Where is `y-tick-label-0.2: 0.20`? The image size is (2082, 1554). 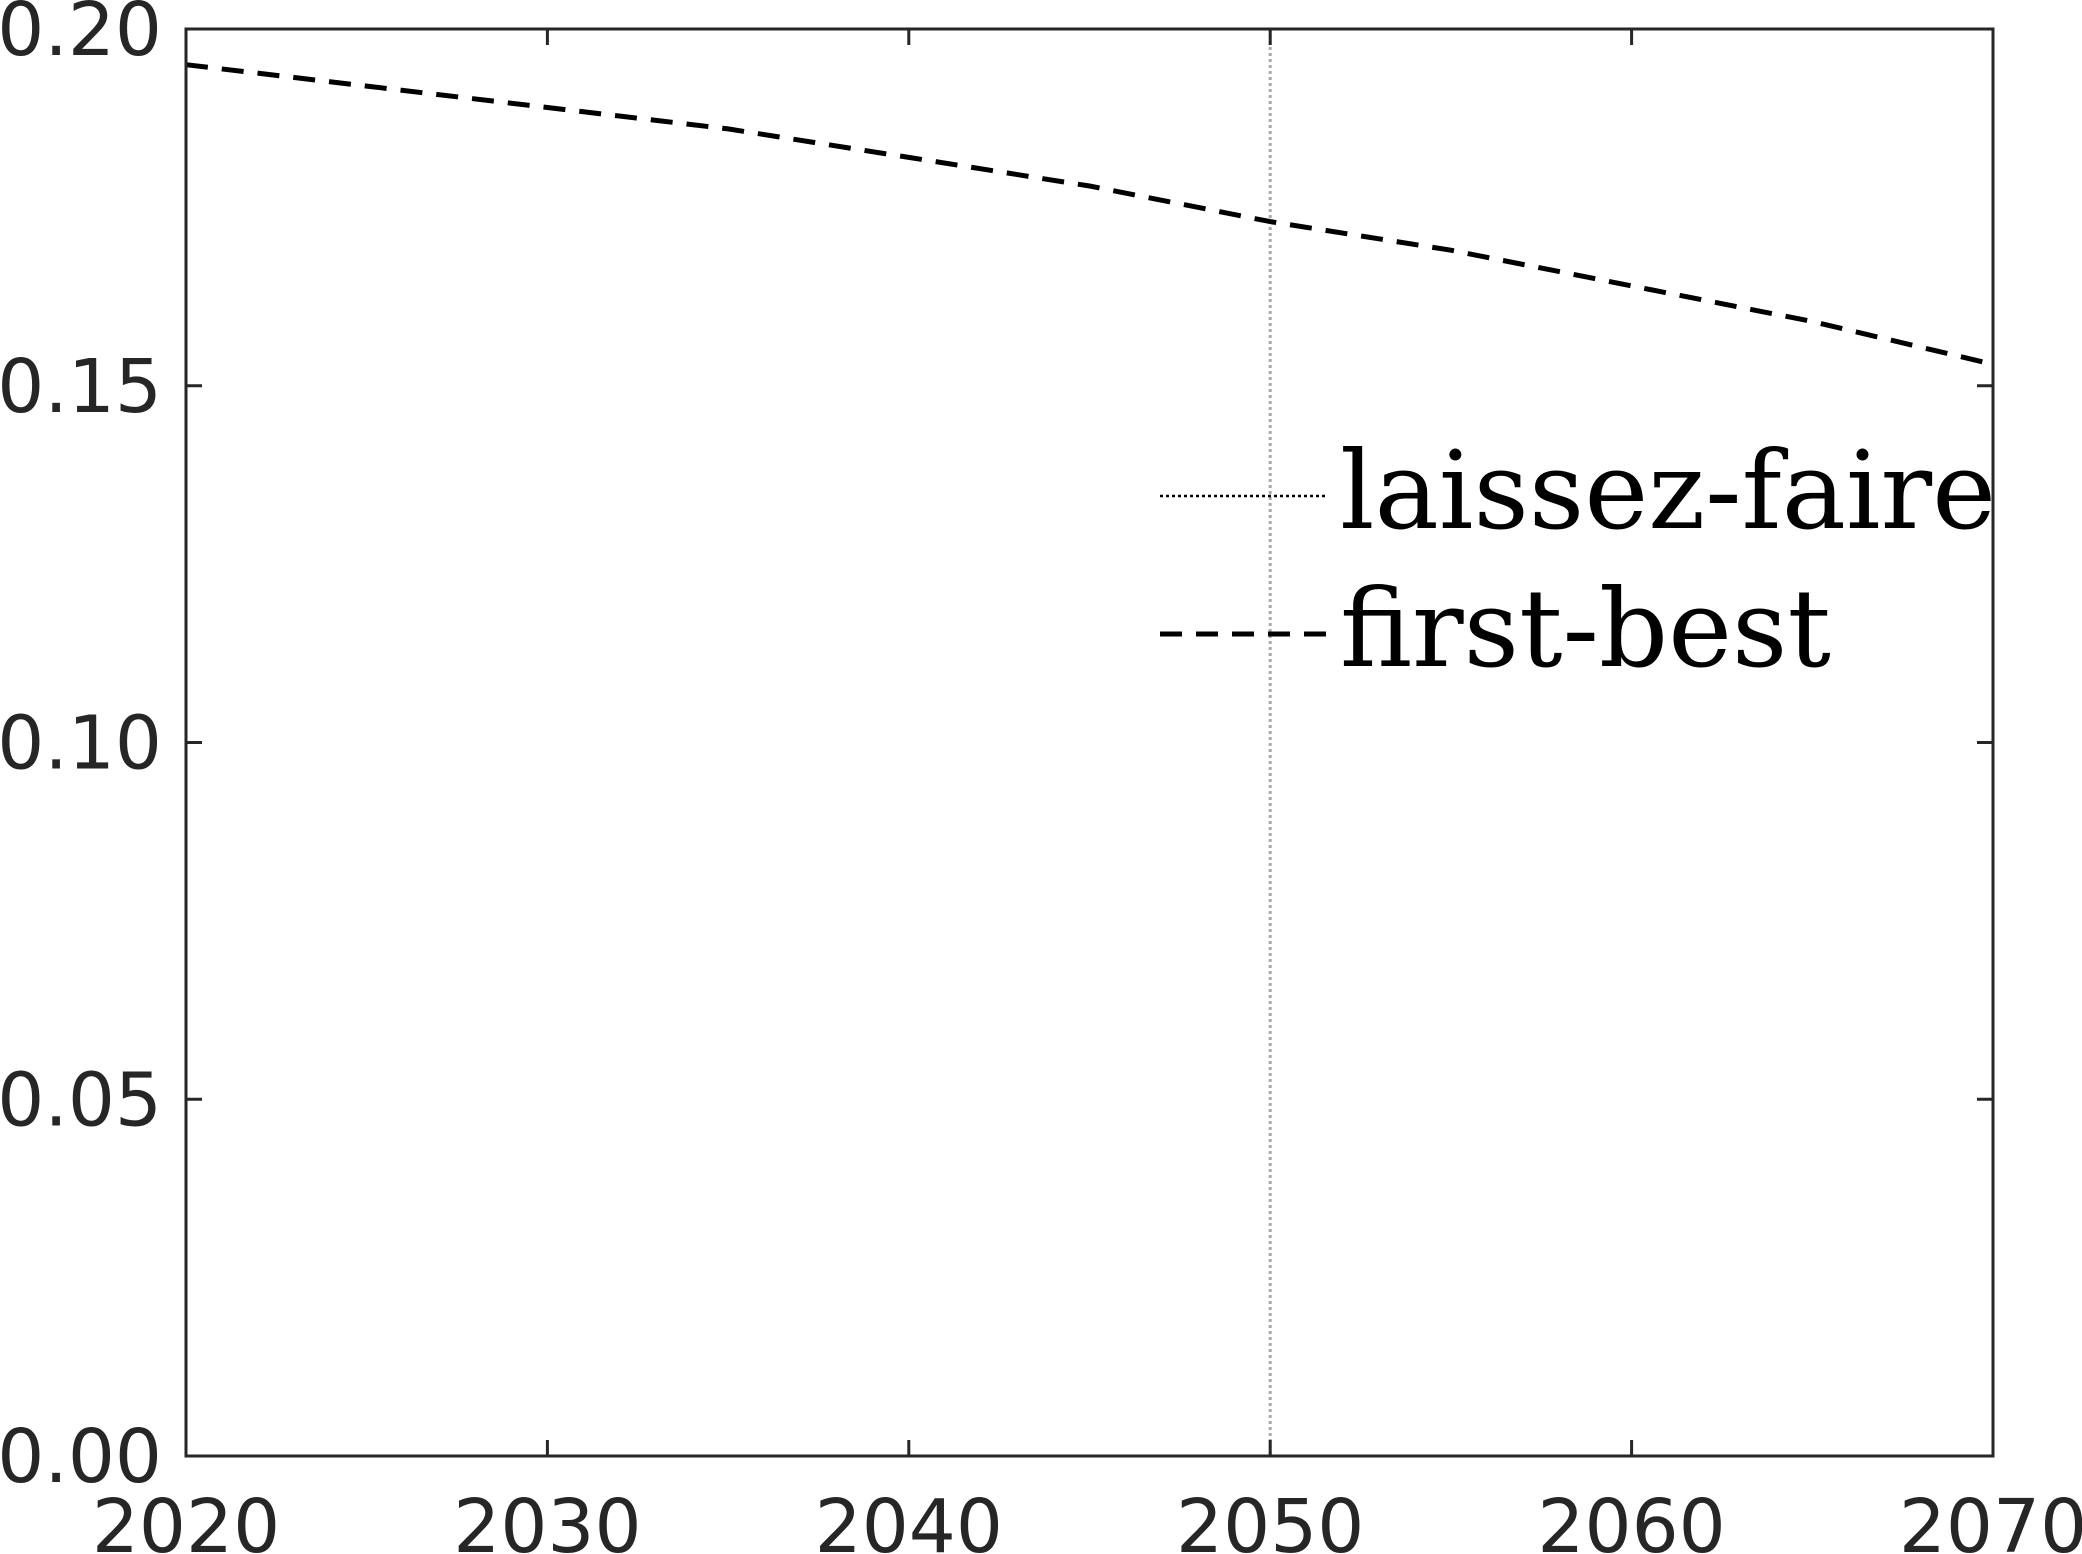 y-tick-label-0.2: 0.20 is located at coordinates (81, 36).